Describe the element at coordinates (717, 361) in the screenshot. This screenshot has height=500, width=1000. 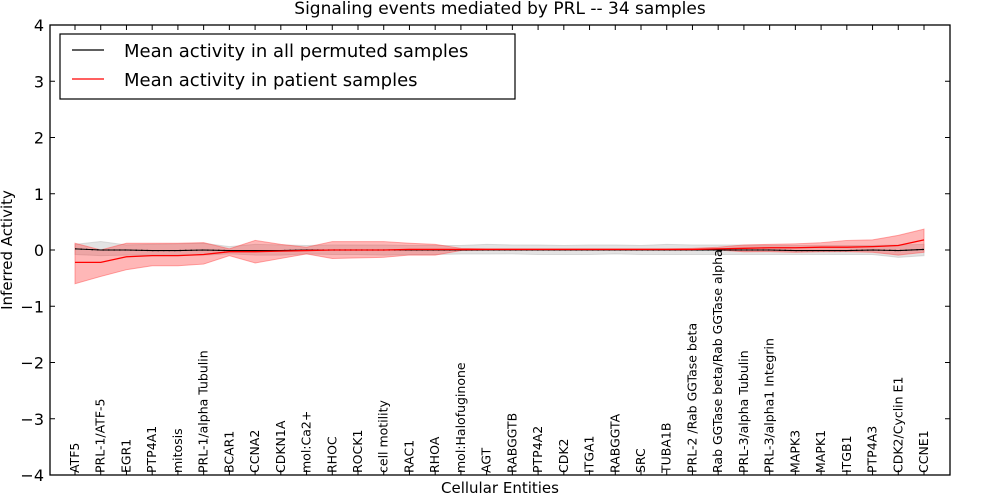
I see `x-tick-label: Rab GGTase beta/Rab GGTase alpha` at that location.